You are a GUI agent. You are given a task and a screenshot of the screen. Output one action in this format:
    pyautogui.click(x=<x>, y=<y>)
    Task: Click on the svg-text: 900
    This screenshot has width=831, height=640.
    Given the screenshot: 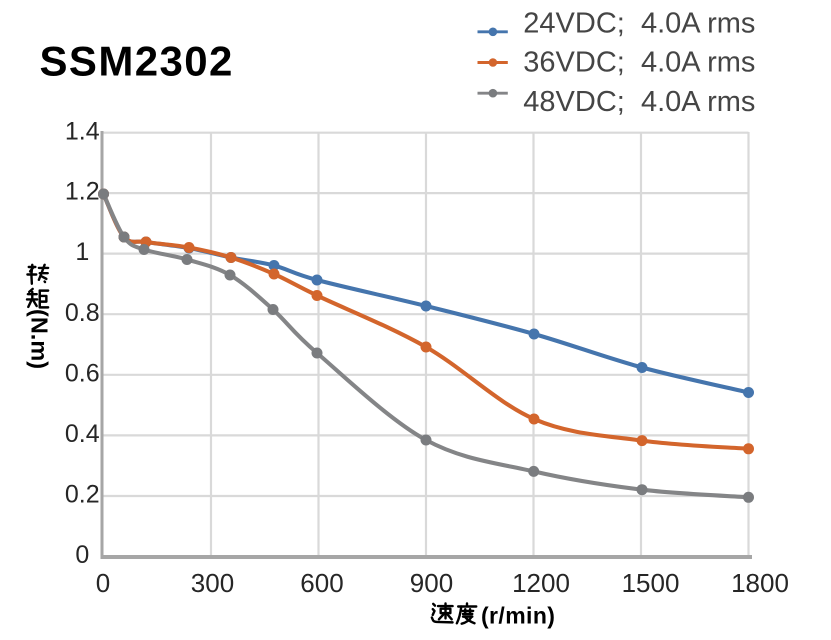 What is the action you would take?
    pyautogui.click(x=431, y=583)
    